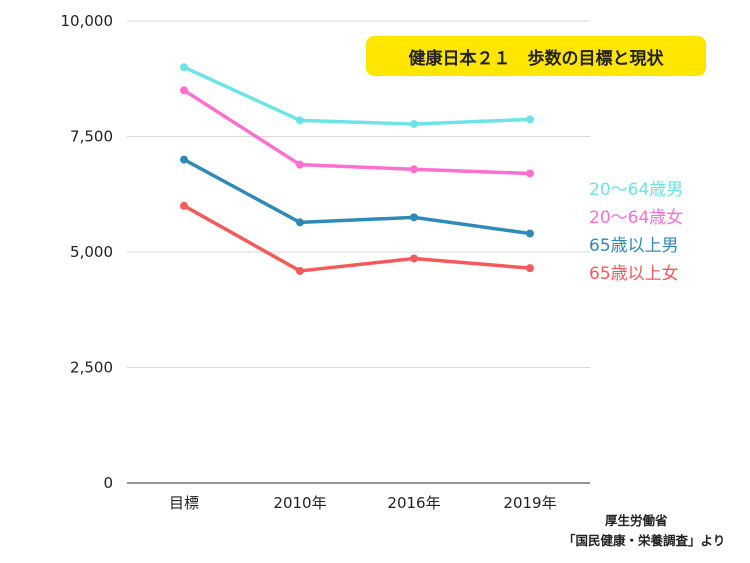  I want to click on chart-title: 健康日本２１ 歩数の目標と現状, so click(536, 56).